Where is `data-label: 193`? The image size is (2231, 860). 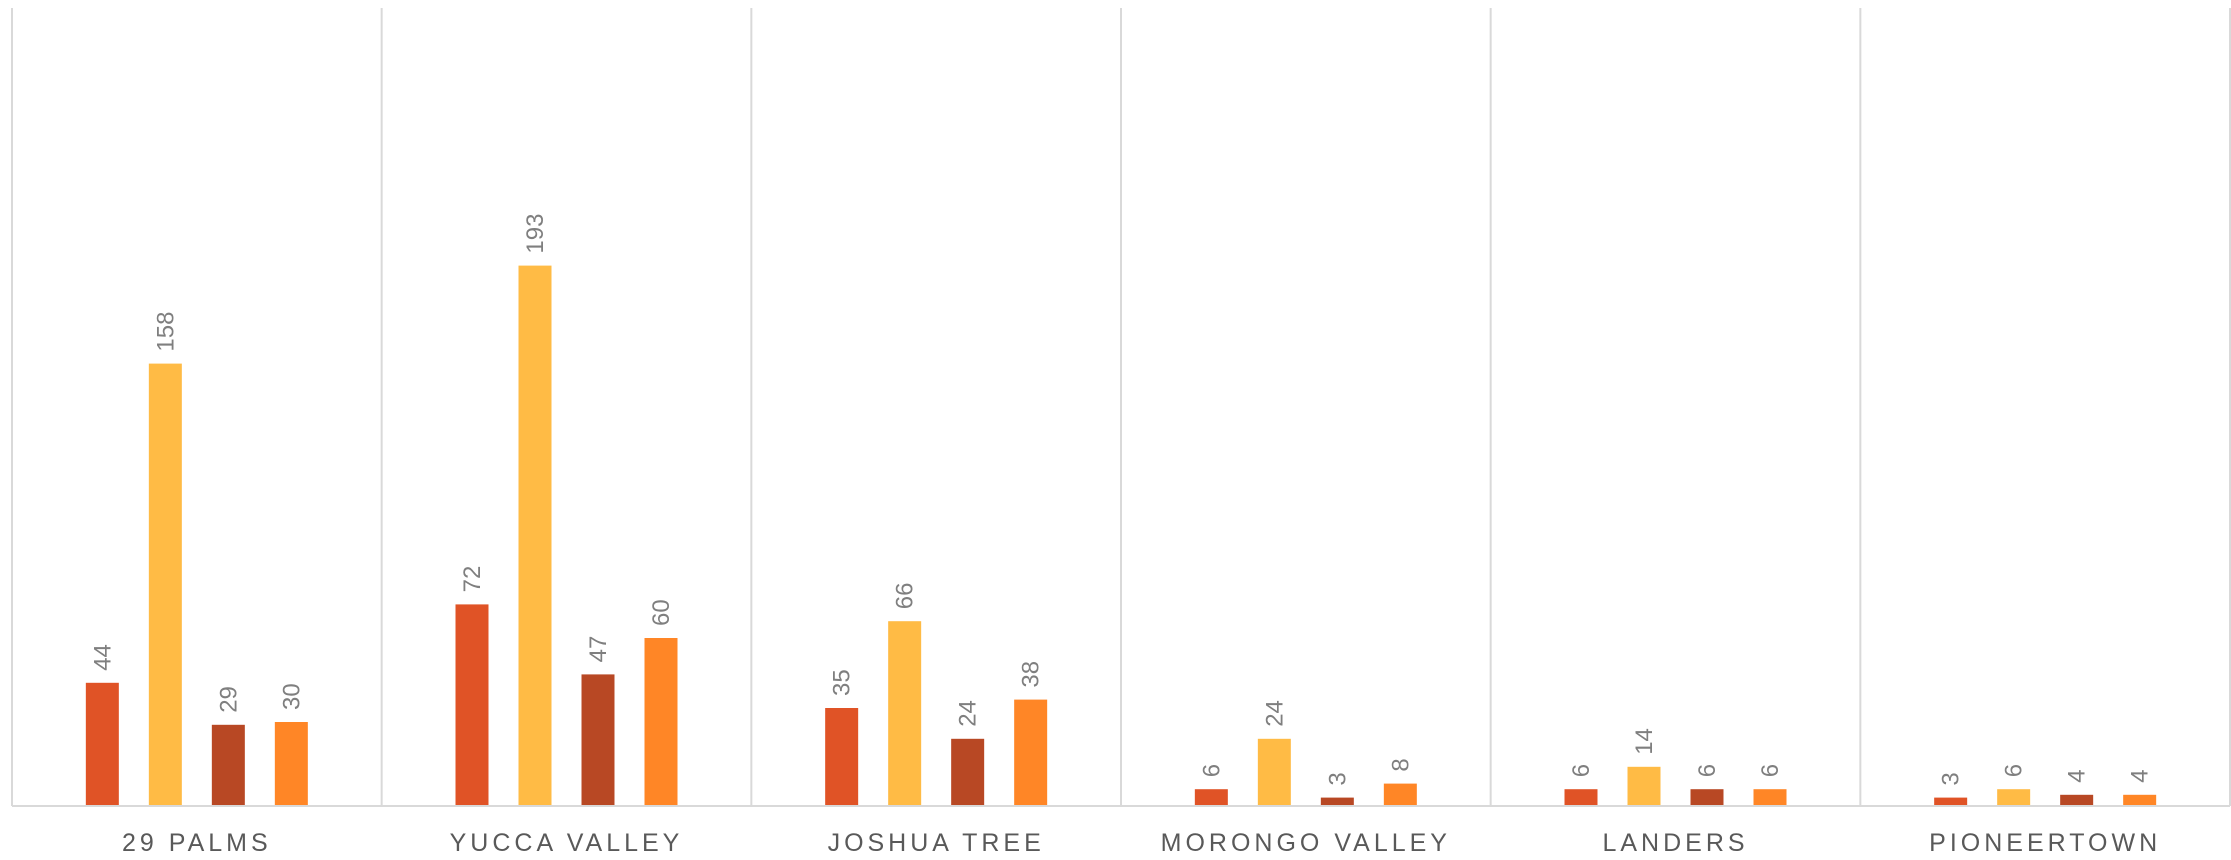 data-label: 193 is located at coordinates (535, 234).